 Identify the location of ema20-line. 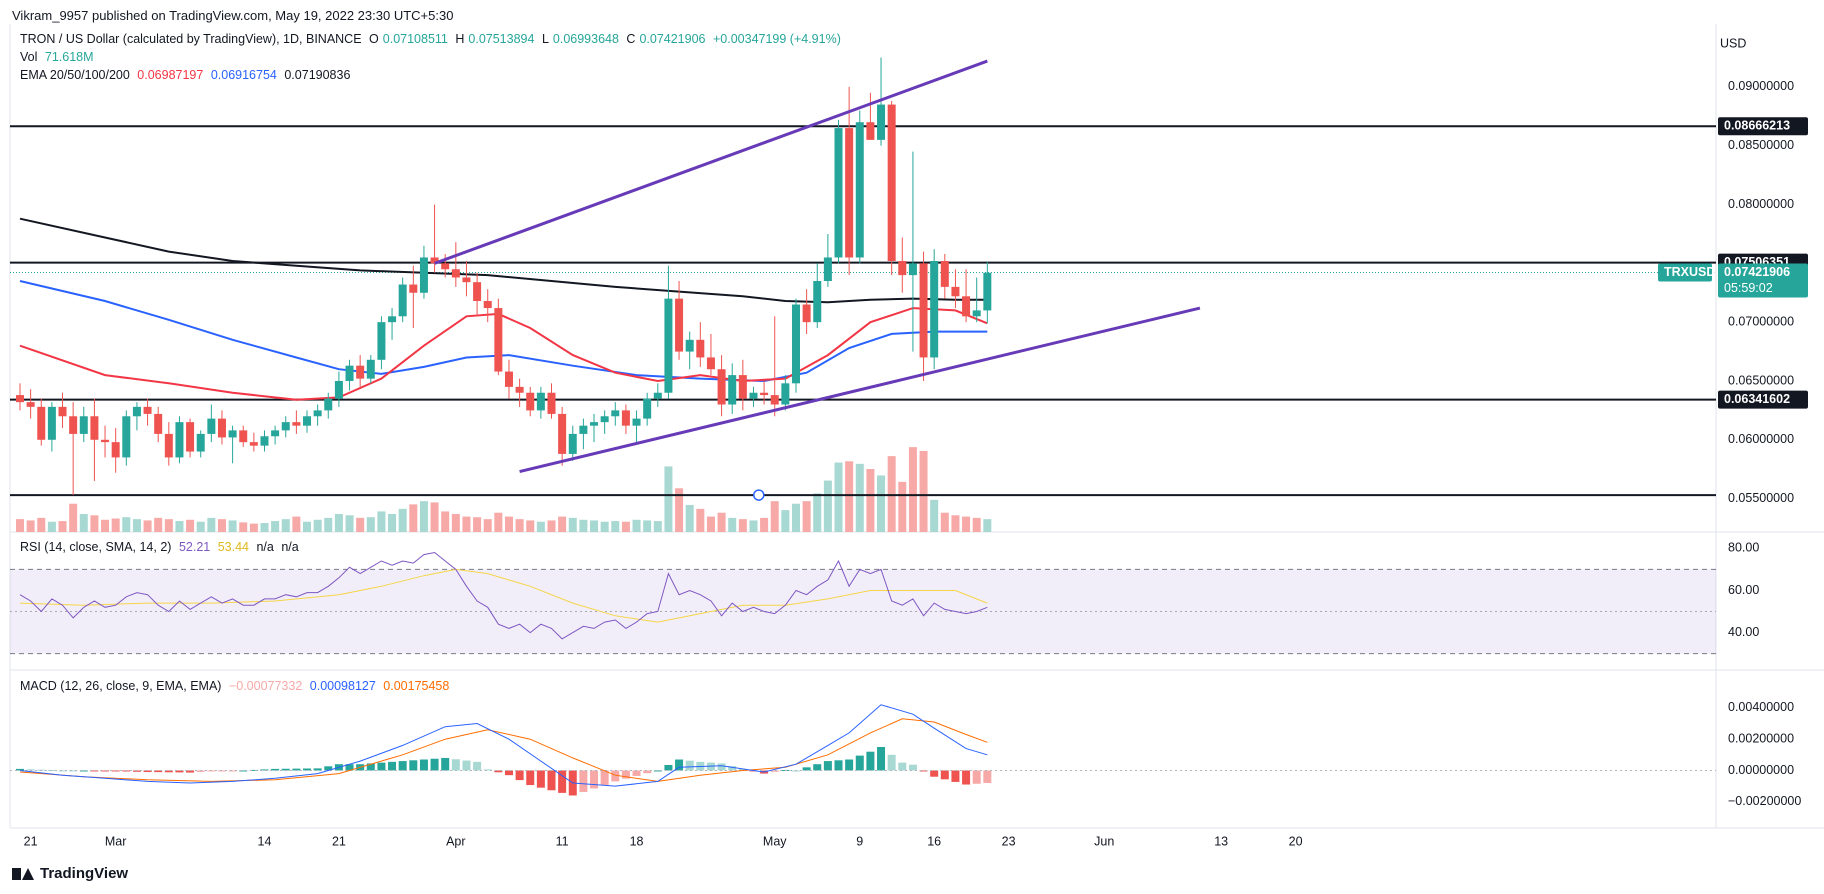
(503, 354).